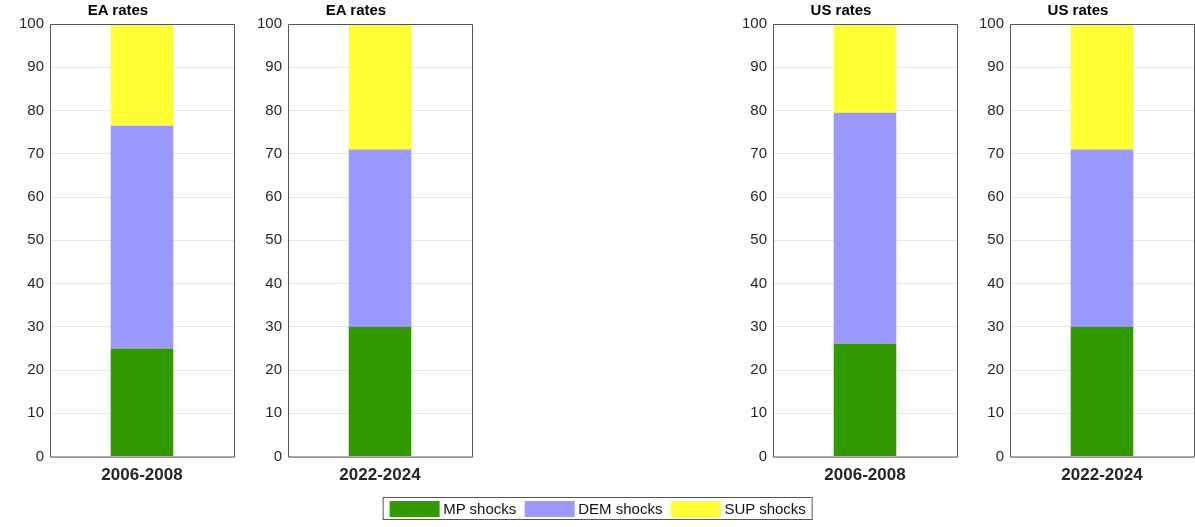 This screenshot has width=1195, height=527. Describe the element at coordinates (620, 508) in the screenshot. I see `legend-label: DEM shocks` at that location.